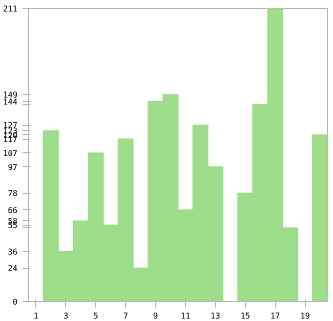  What do you see at coordinates (13, 269) in the screenshot?
I see `y-tick-label: 24` at bounding box center [13, 269].